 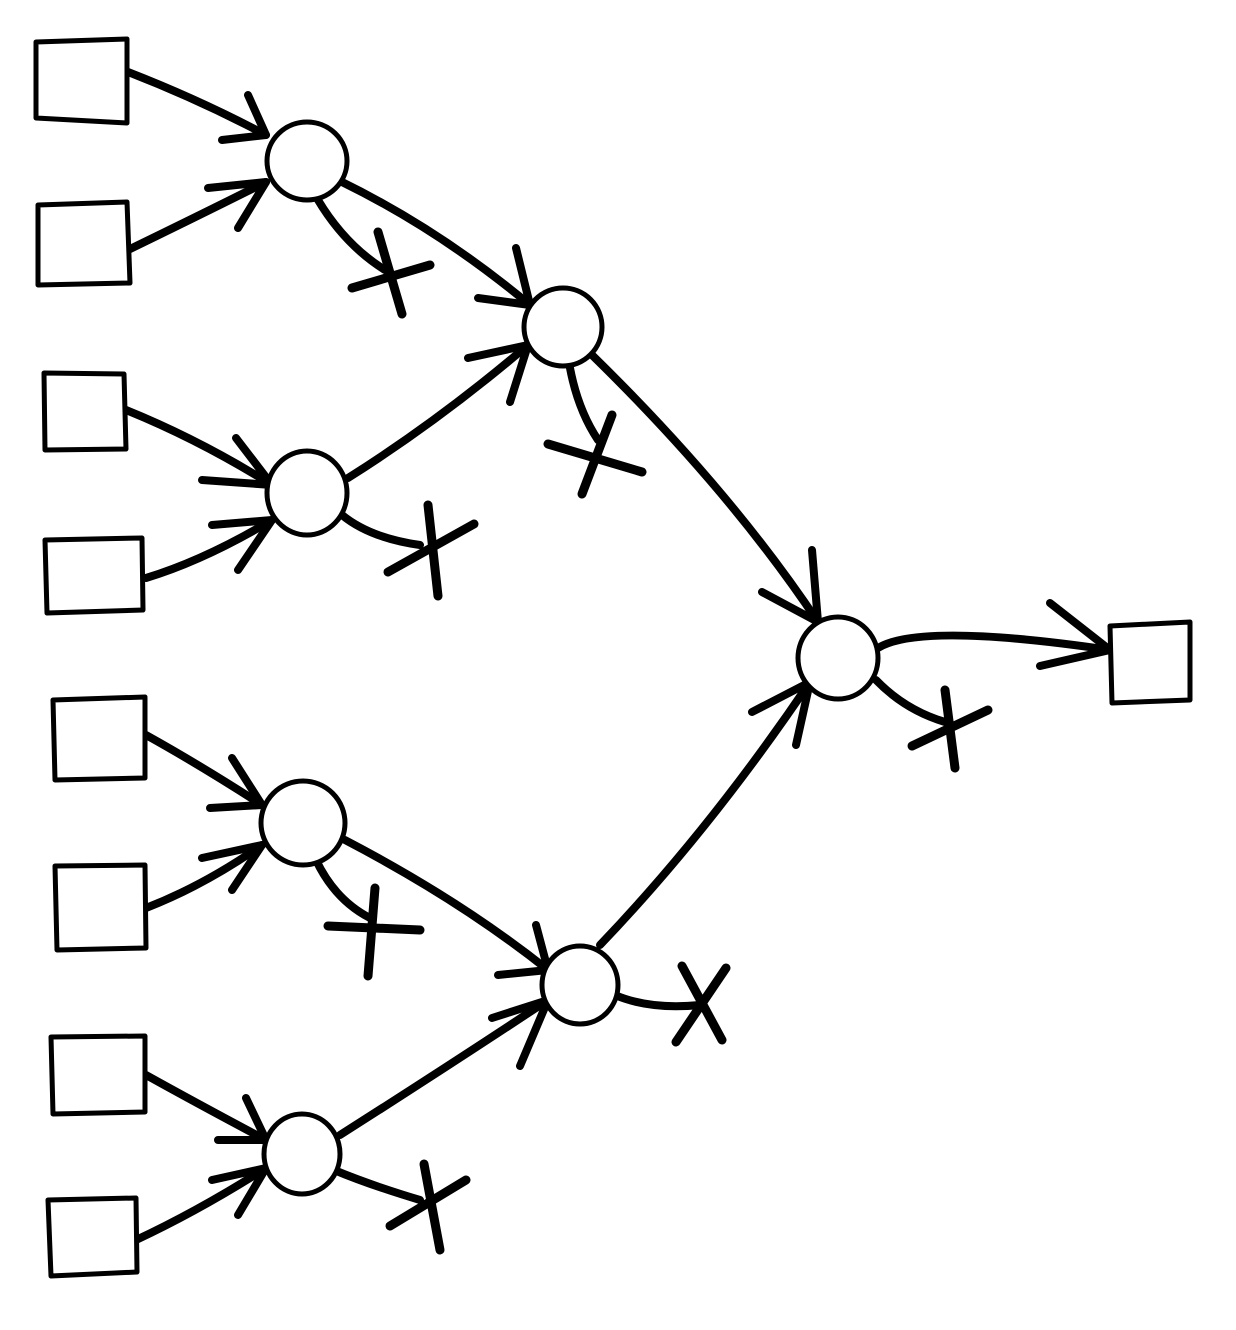 I want to click on edge-level2-b-to-root, so click(x=705, y=813).